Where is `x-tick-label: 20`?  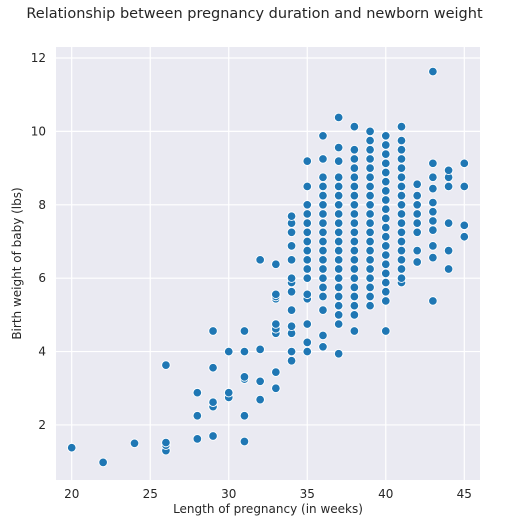
x-tick-label: 20 is located at coordinates (71, 494).